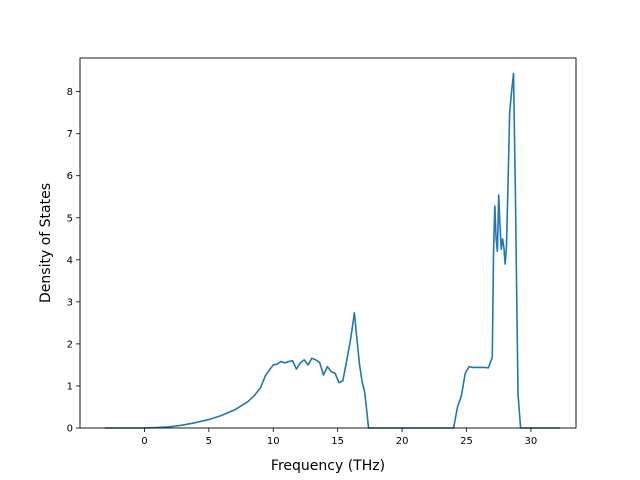 This screenshot has width=640, height=480. Describe the element at coordinates (466, 441) in the screenshot. I see `x-tick-label: 25` at that location.